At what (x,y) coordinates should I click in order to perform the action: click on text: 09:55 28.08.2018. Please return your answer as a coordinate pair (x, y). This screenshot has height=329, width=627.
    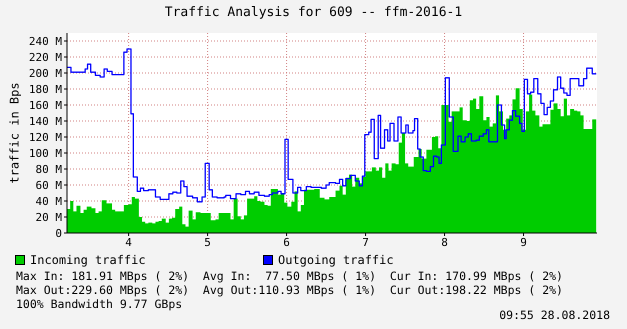
    Looking at the image, I should click on (554, 315).